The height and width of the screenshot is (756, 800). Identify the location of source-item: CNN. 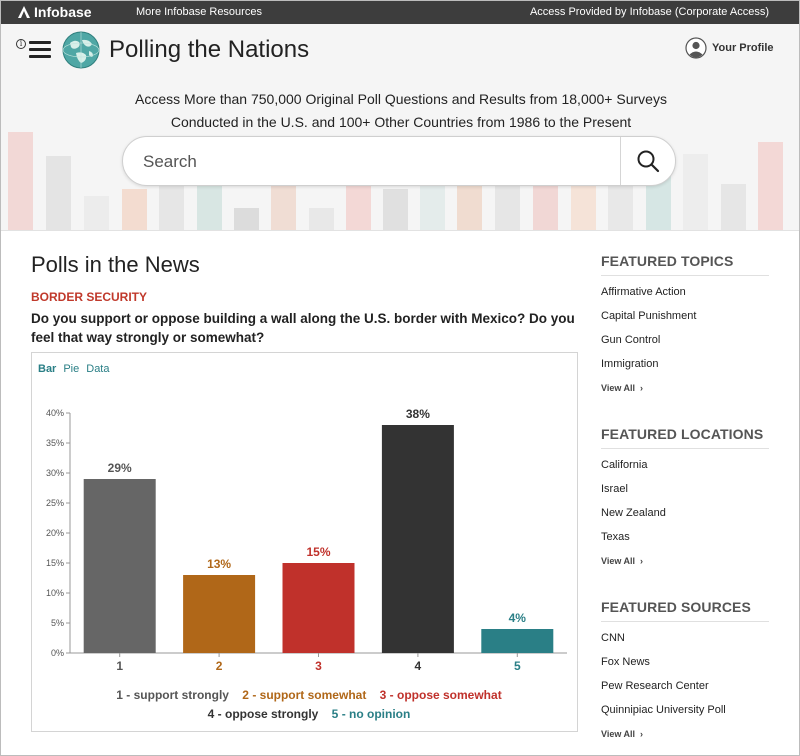
(613, 638).